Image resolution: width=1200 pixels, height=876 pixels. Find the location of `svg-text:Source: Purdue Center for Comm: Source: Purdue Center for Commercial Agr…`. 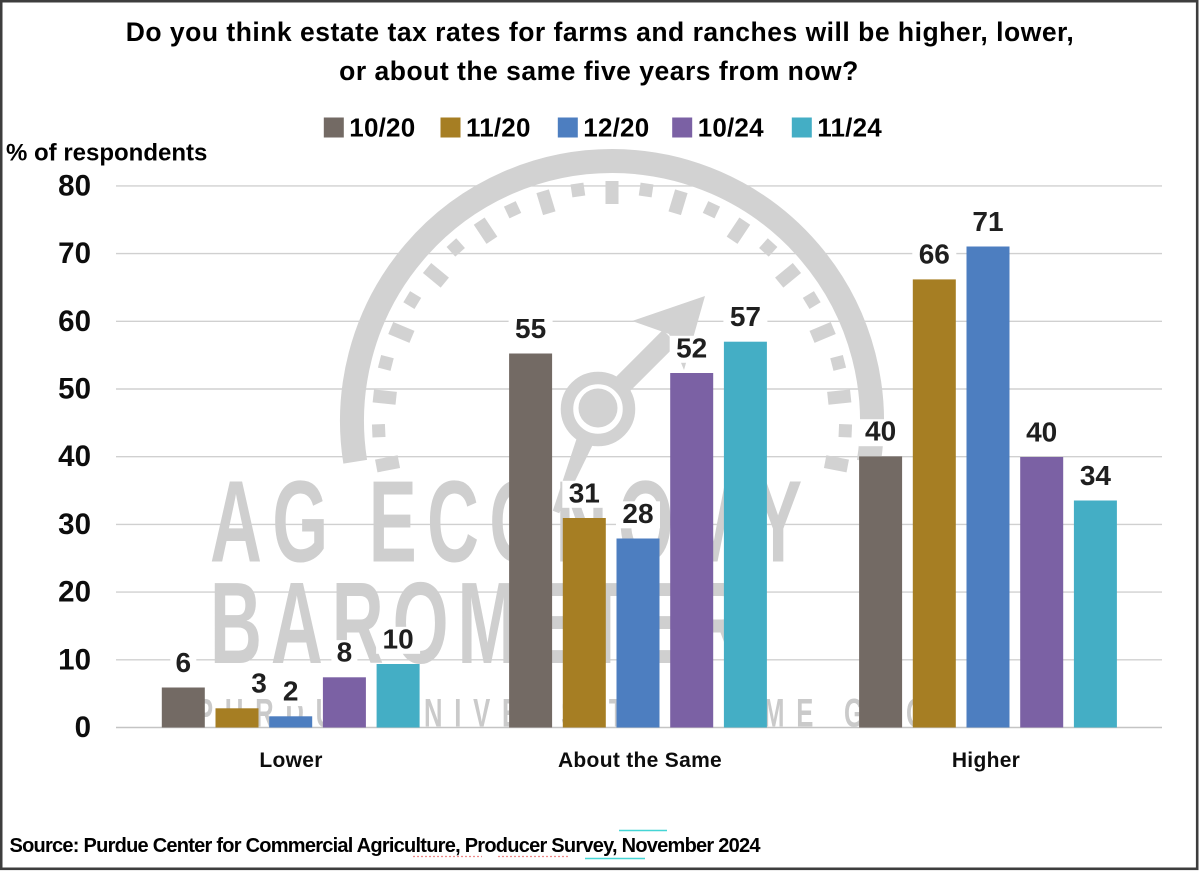

svg-text:Source: Purdue Center for Comm: Source: Purdue Center for Commercial Agr… is located at coordinates (386, 846).